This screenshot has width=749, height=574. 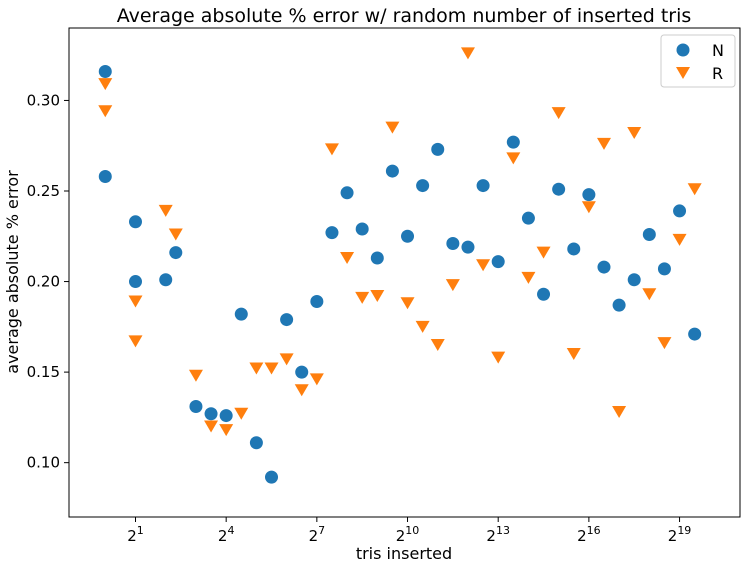 I want to click on y-tick-label: 0.30, so click(x=43, y=100).